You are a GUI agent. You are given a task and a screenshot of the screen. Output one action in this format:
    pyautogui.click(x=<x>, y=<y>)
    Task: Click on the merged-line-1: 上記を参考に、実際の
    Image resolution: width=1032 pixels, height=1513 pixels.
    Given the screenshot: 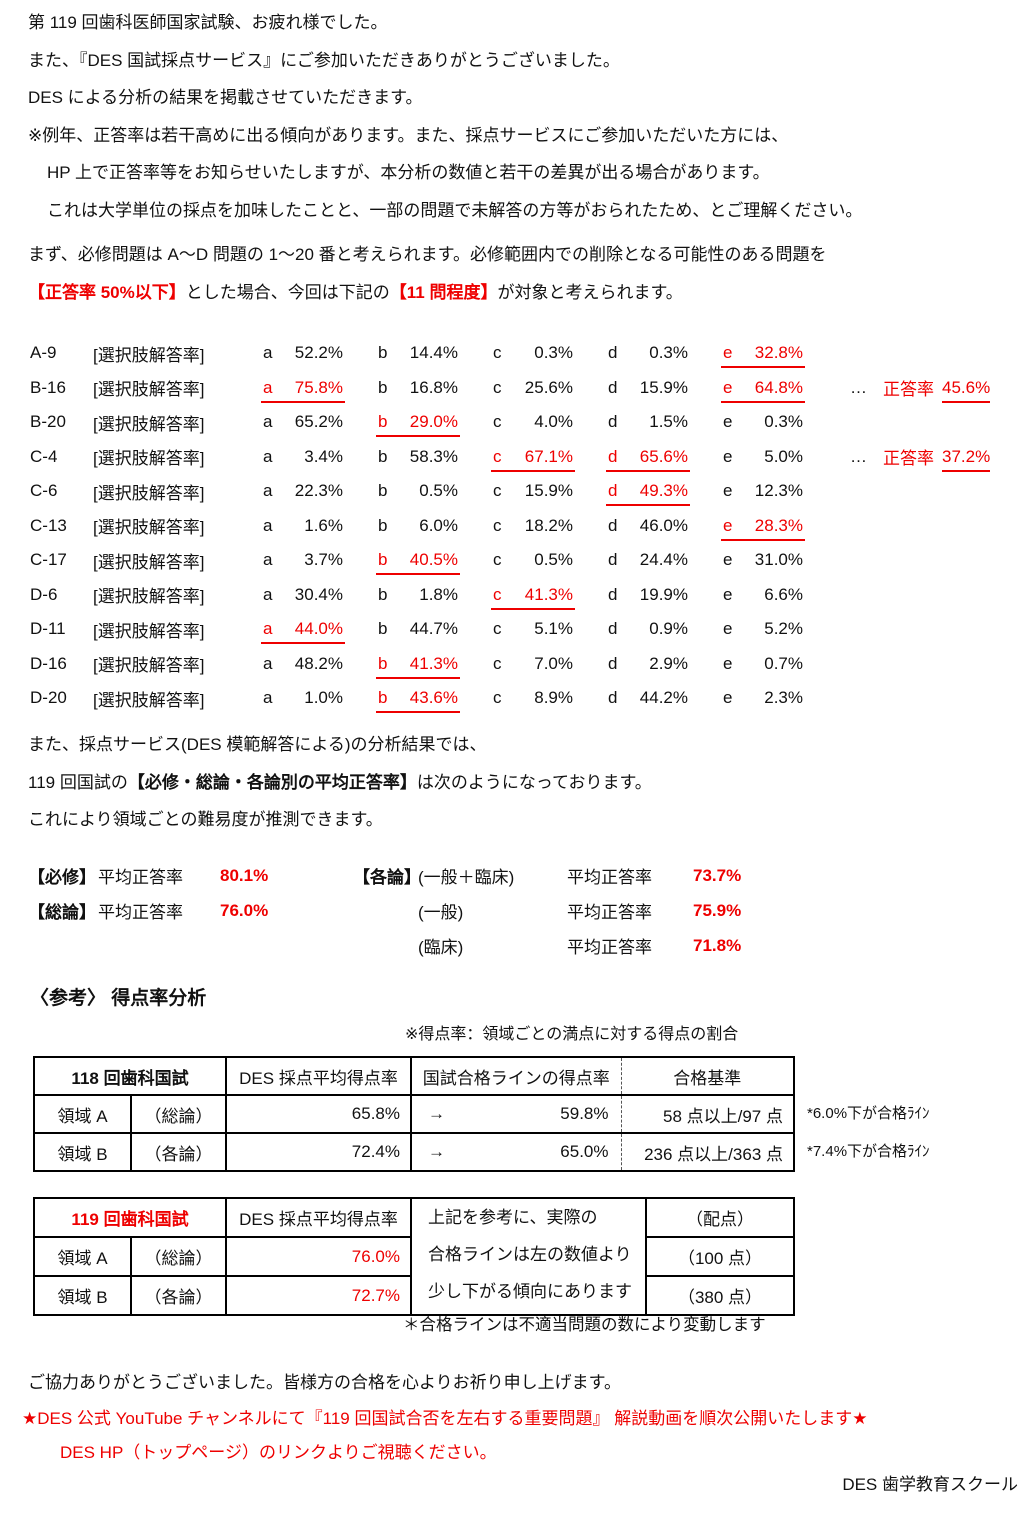 What is the action you would take?
    pyautogui.click(x=513, y=1217)
    